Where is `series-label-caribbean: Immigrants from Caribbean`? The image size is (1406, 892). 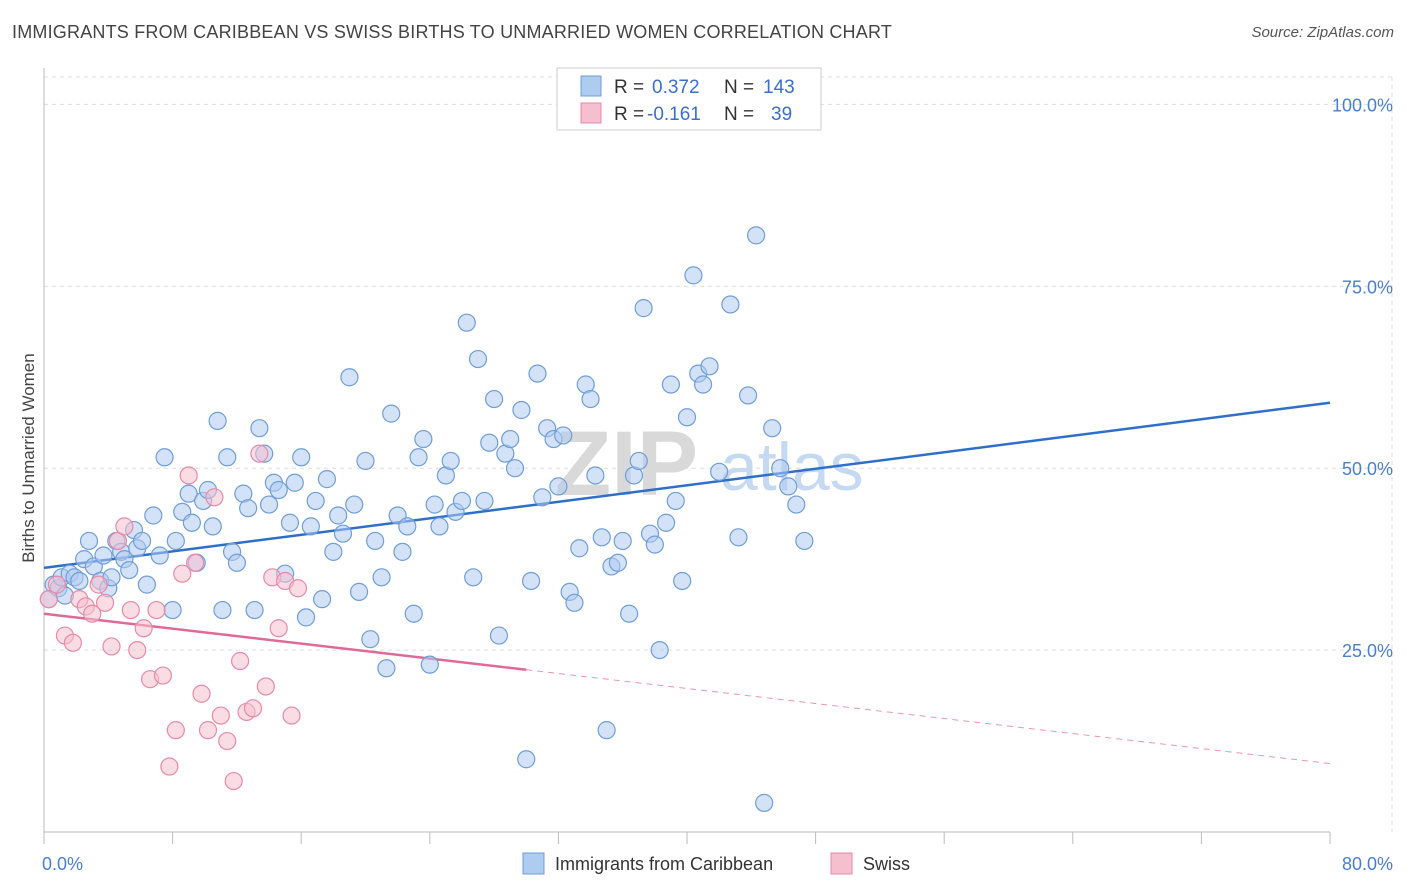
series-label-caribbean: Immigrants from Caribbean is located at coordinates (664, 864).